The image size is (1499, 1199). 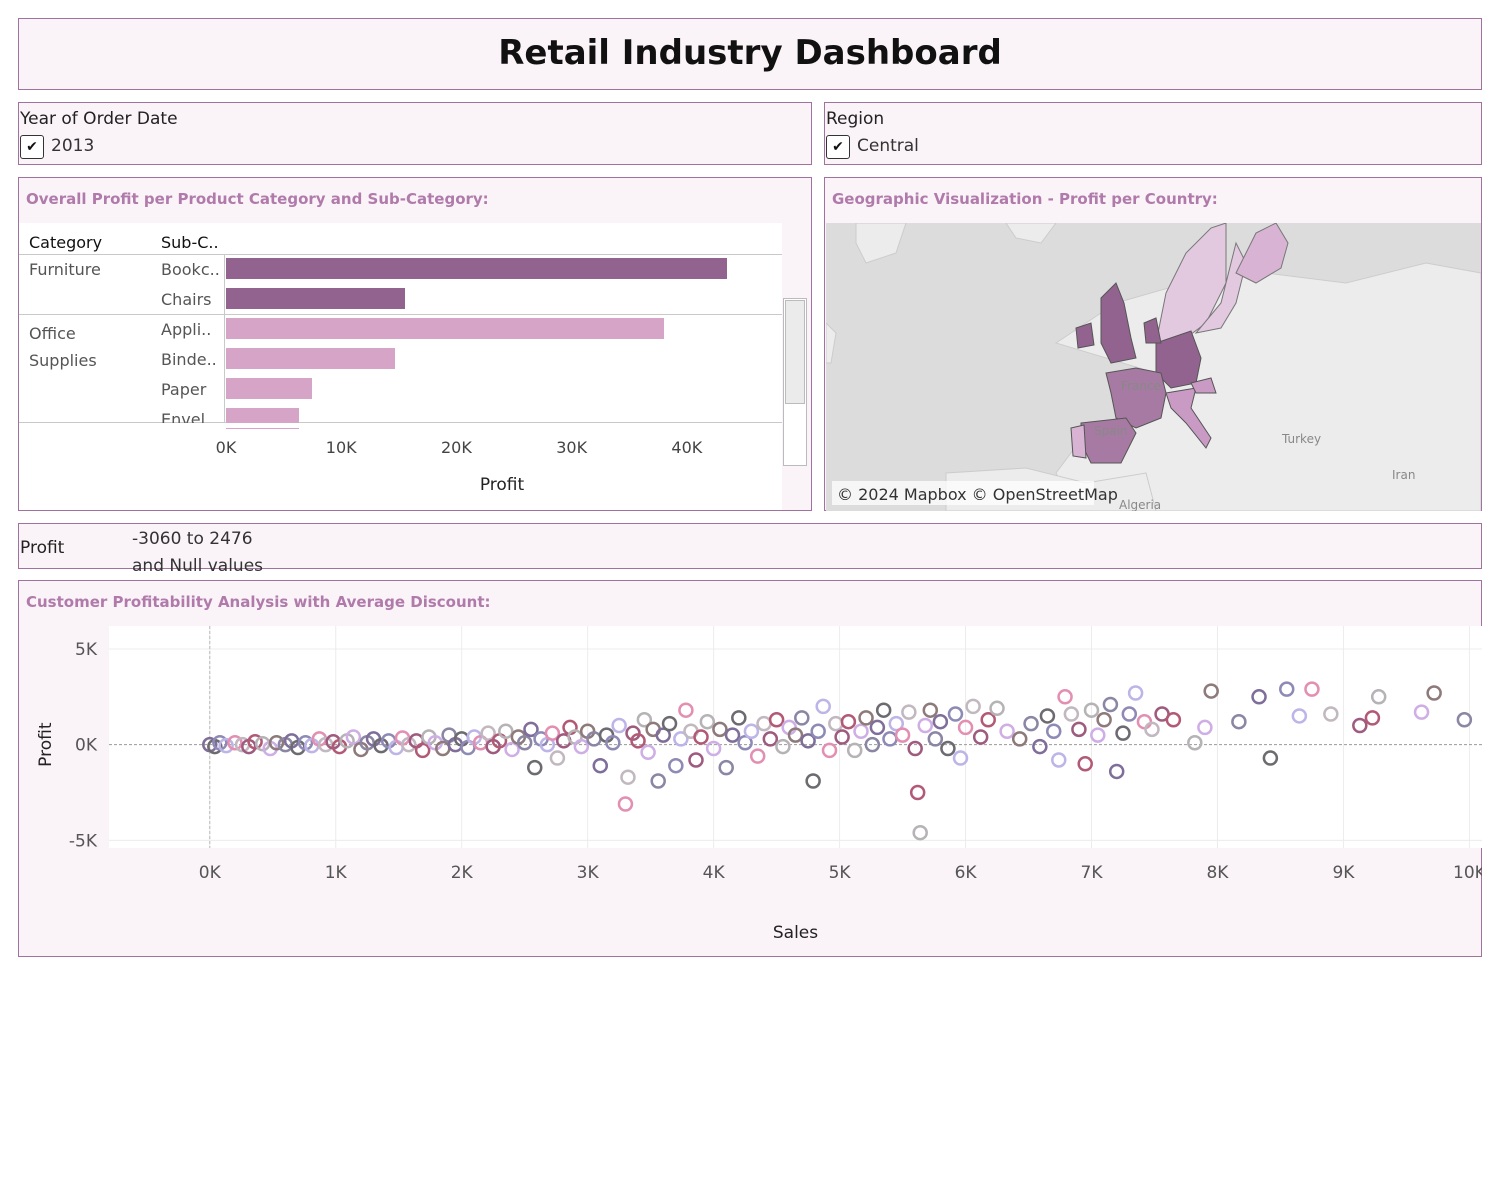 I want to click on subcategory-label: Bookc.., so click(x=190, y=269).